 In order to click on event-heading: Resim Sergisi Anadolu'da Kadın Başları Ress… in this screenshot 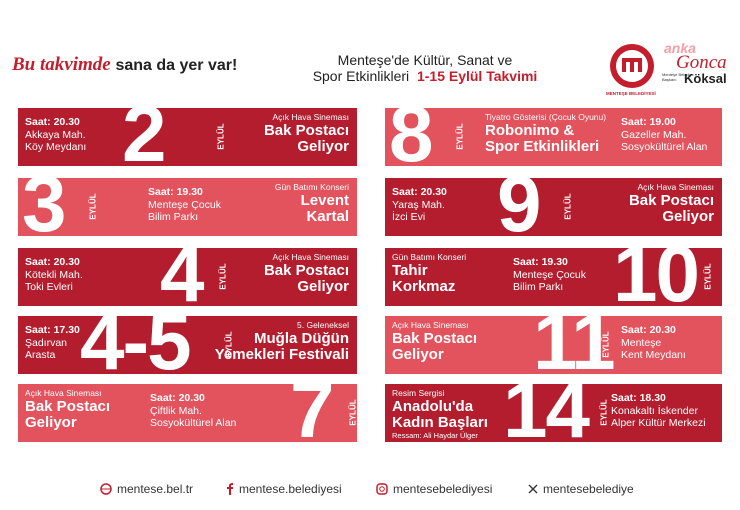, I will do `click(440, 414)`.